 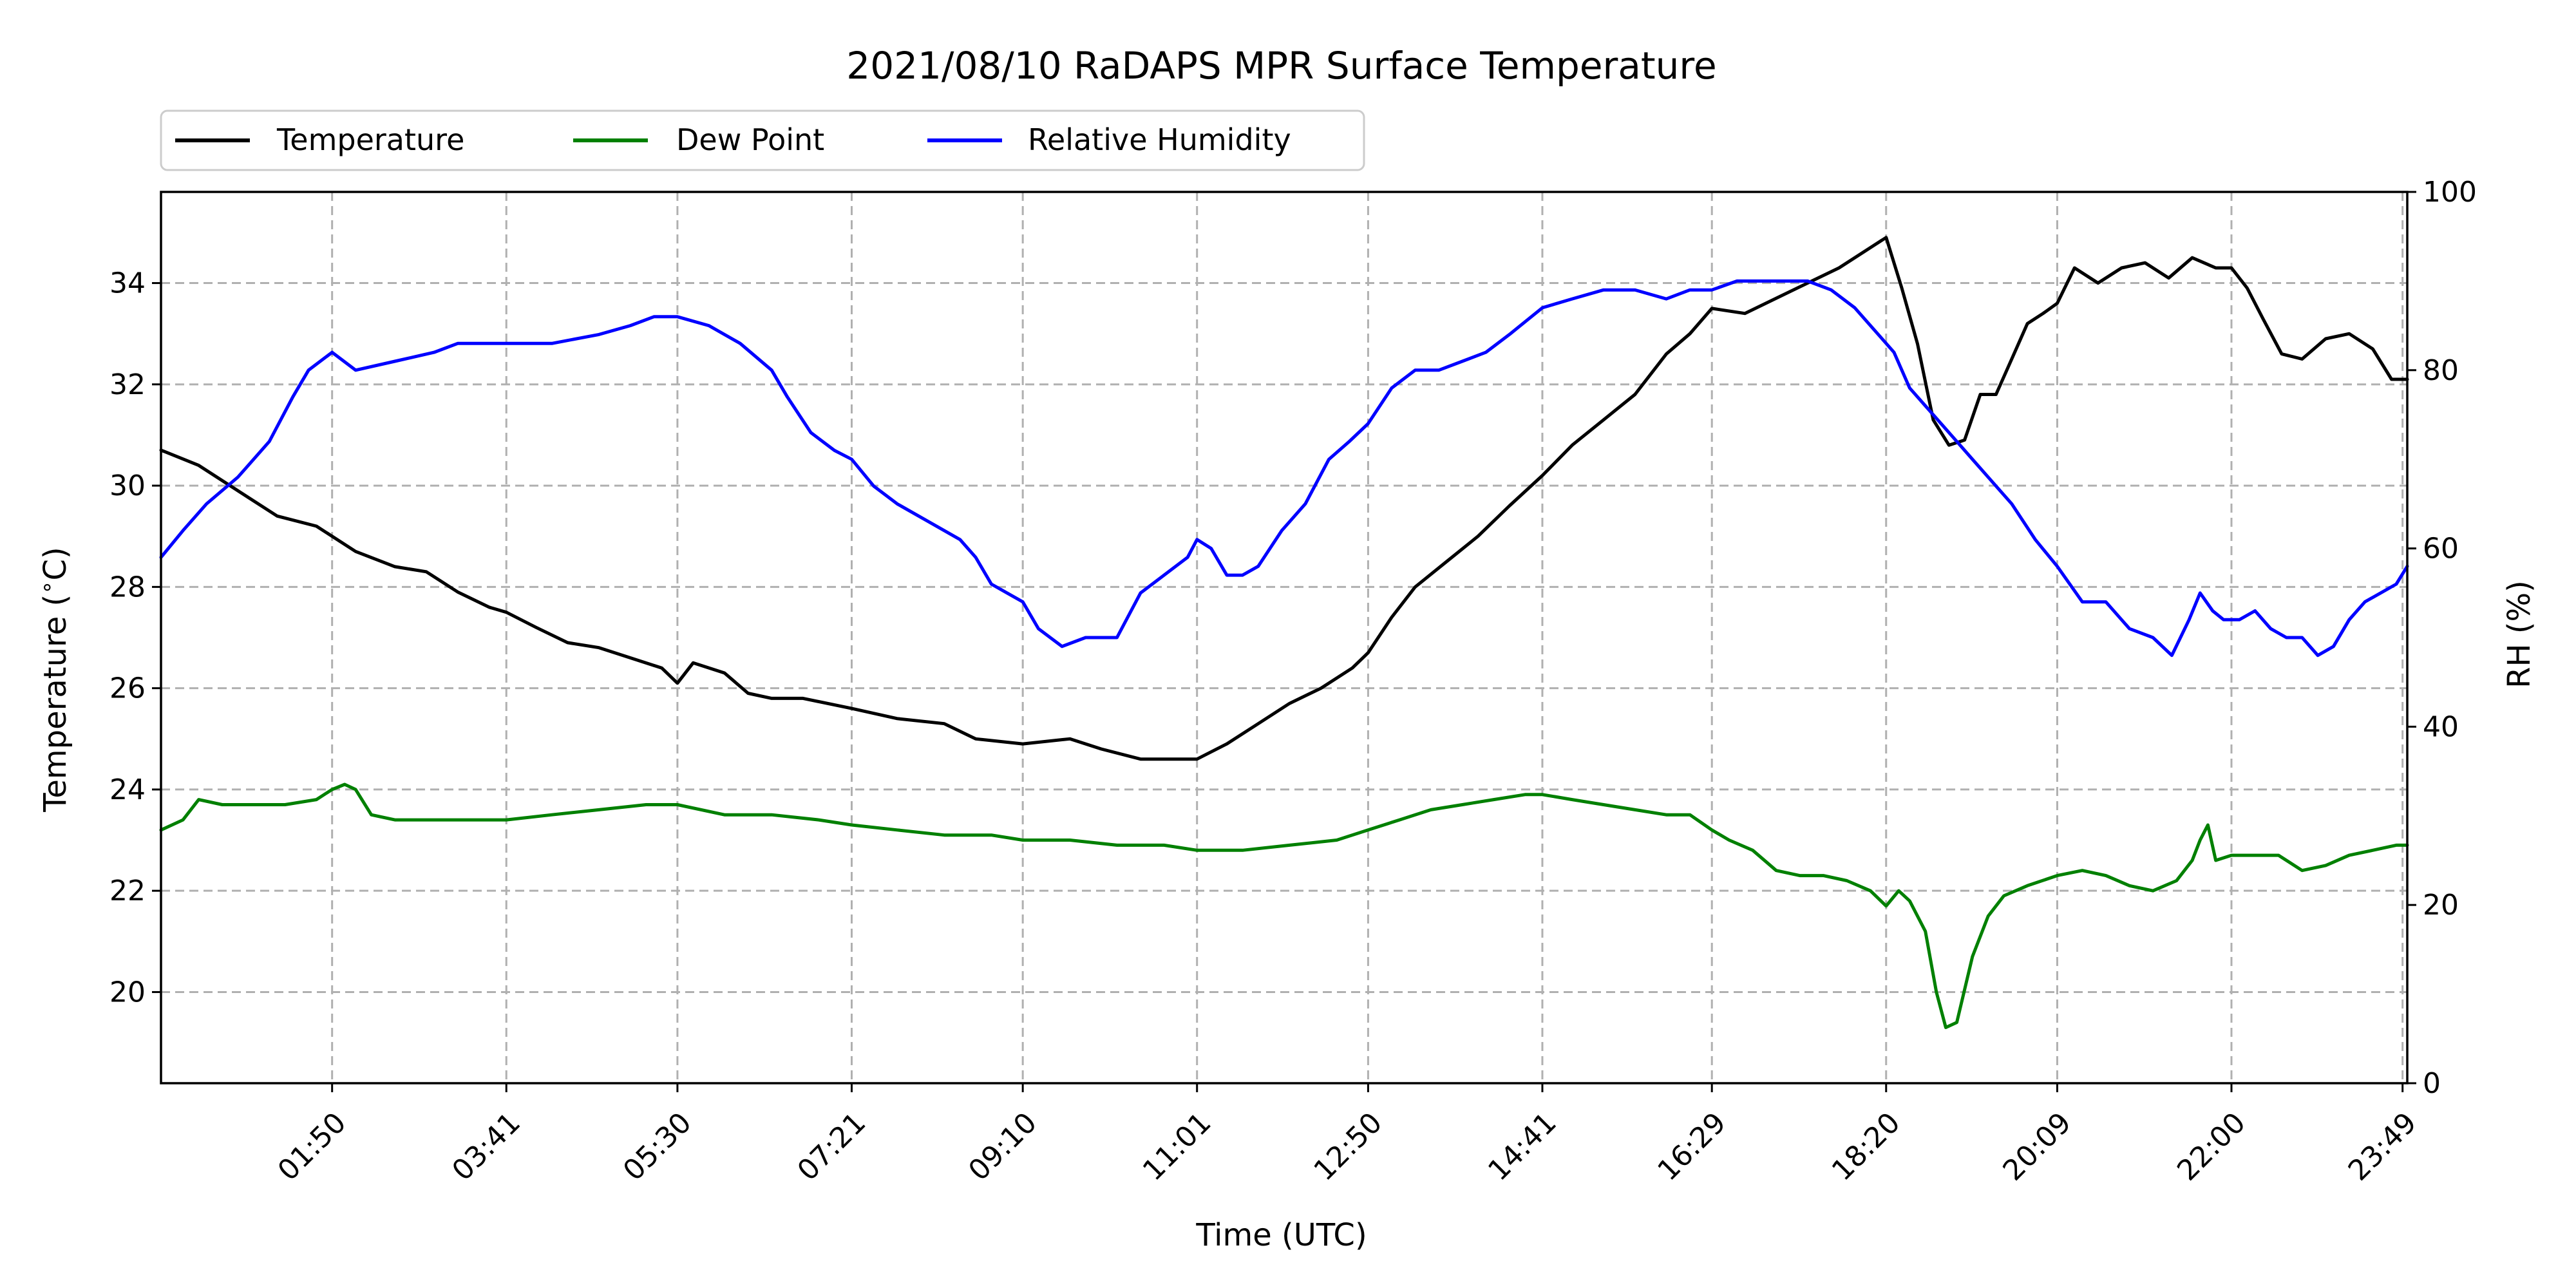 I want to click on y-tick-label: 26, so click(x=128, y=688).